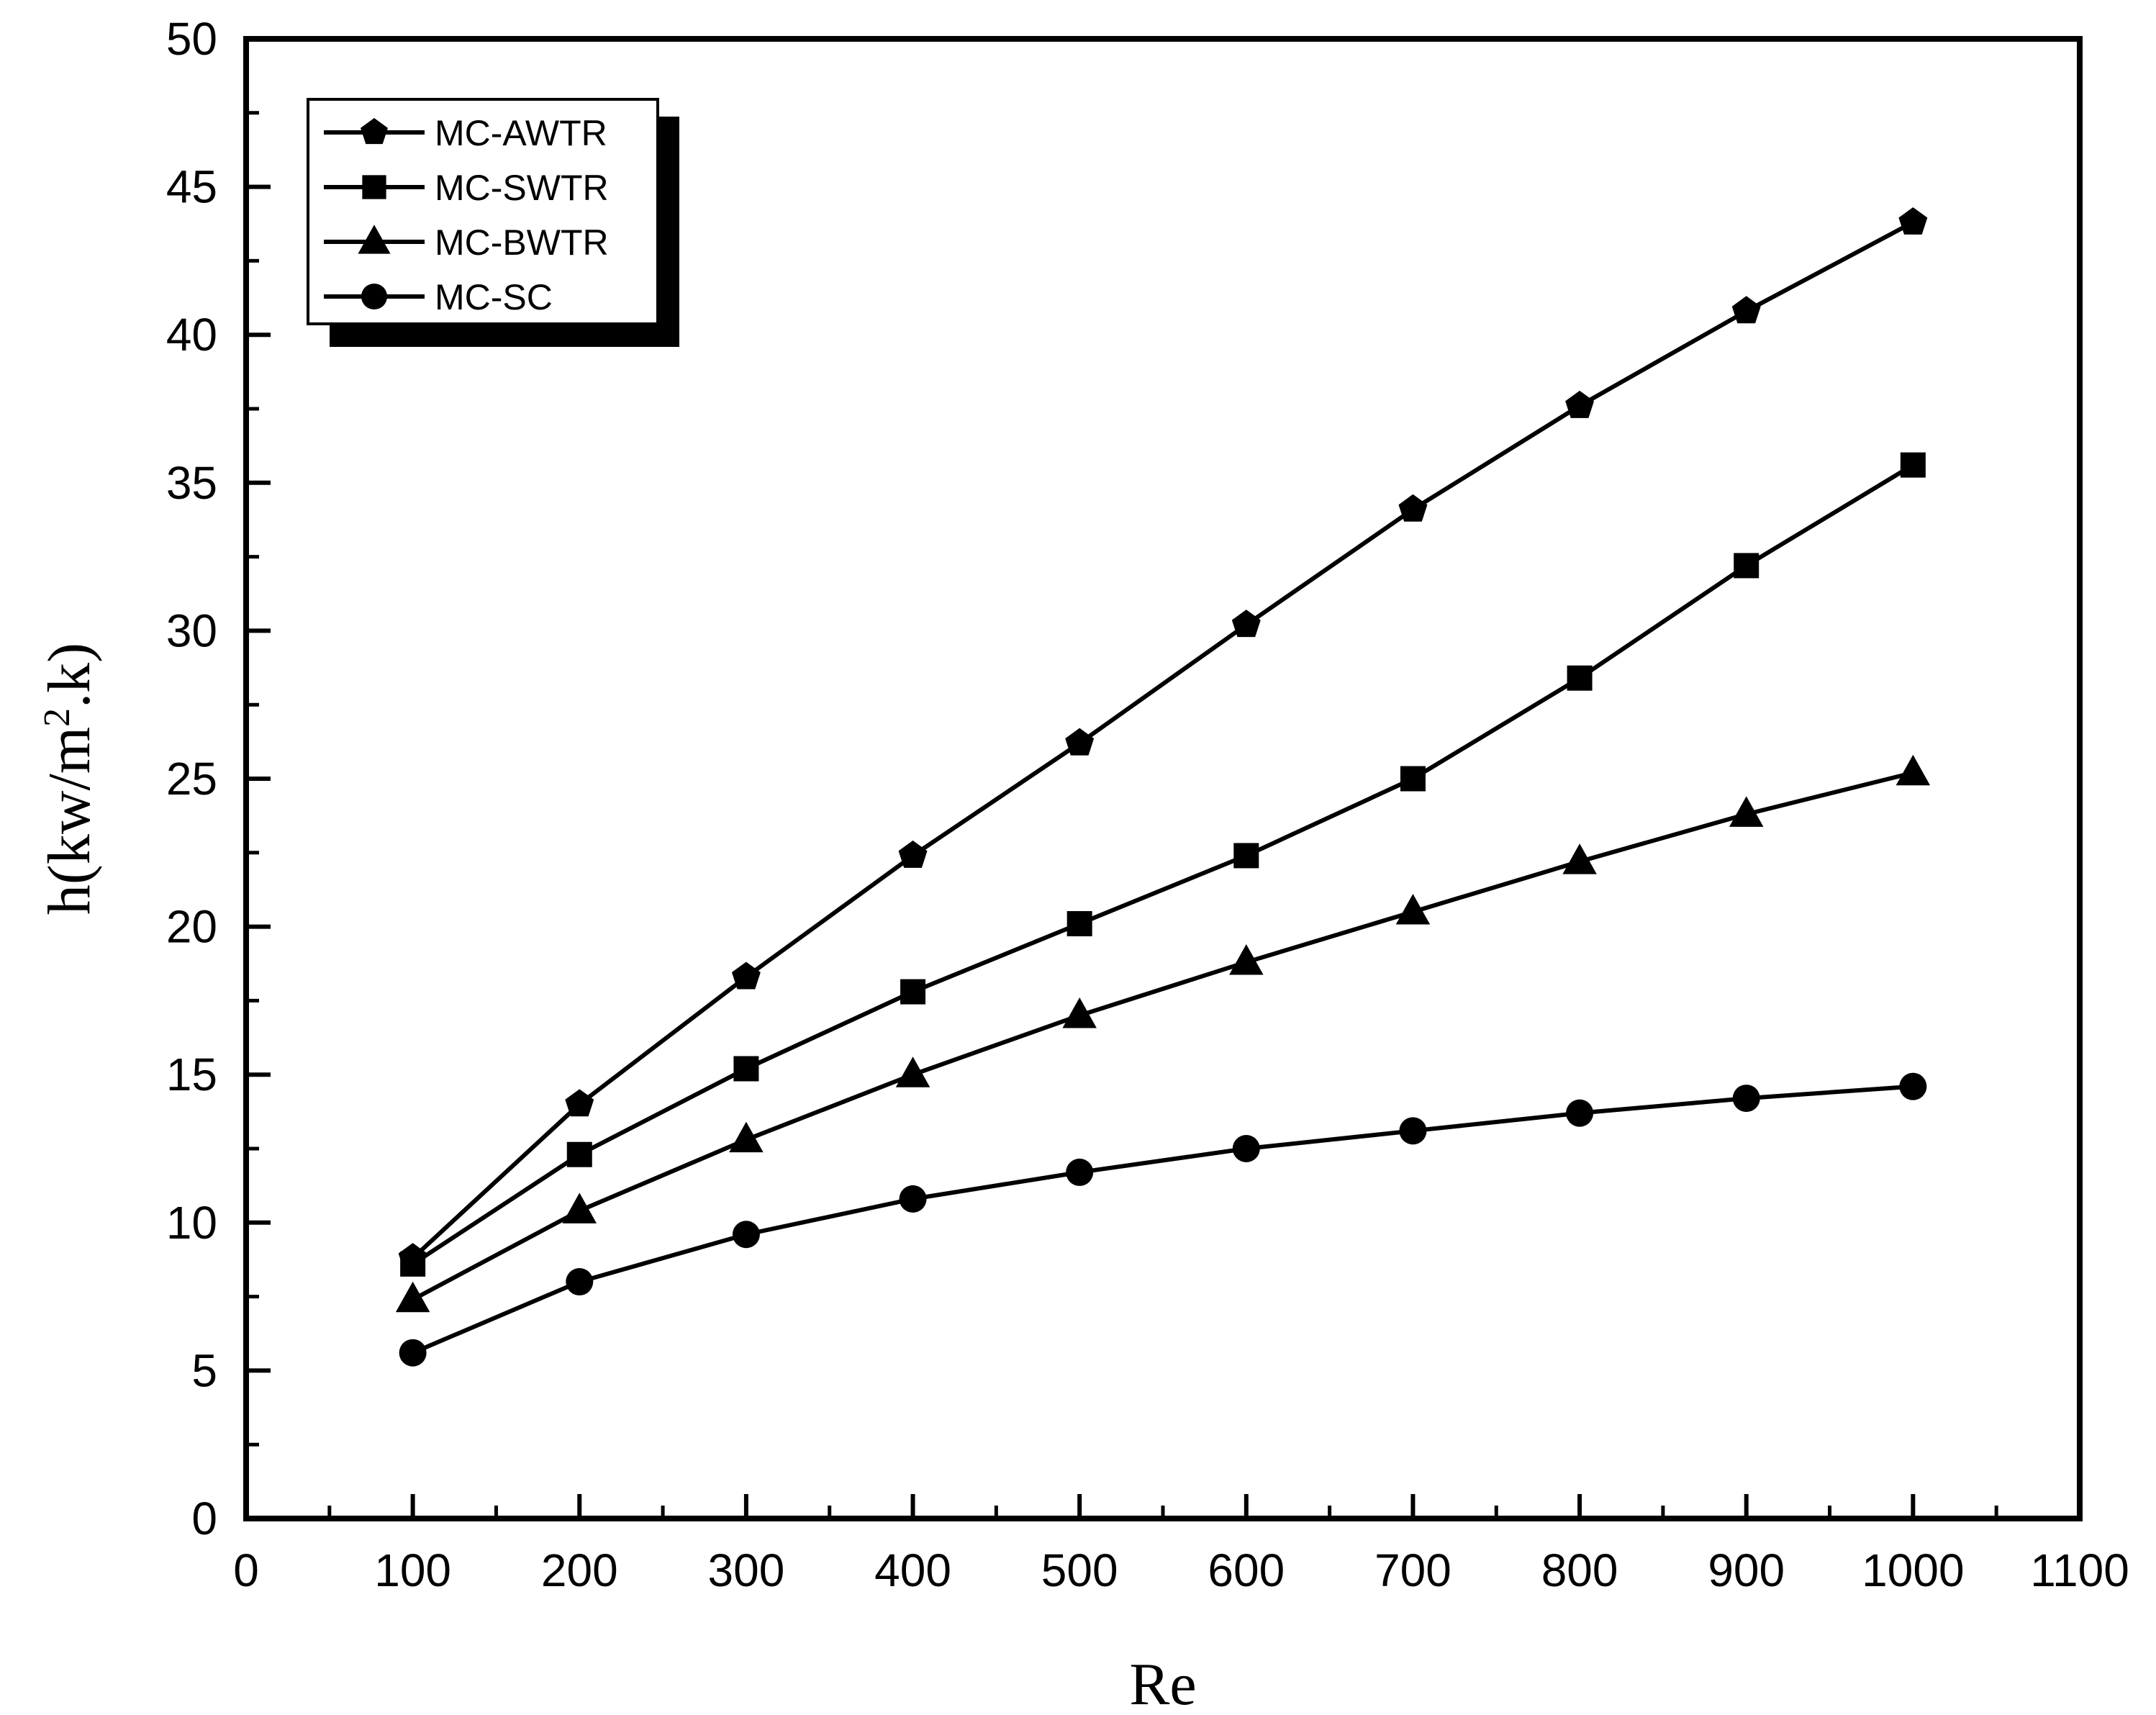 This screenshot has width=2156, height=1715. What do you see at coordinates (412, 1570) in the screenshot?
I see `x-tick-label: 100` at bounding box center [412, 1570].